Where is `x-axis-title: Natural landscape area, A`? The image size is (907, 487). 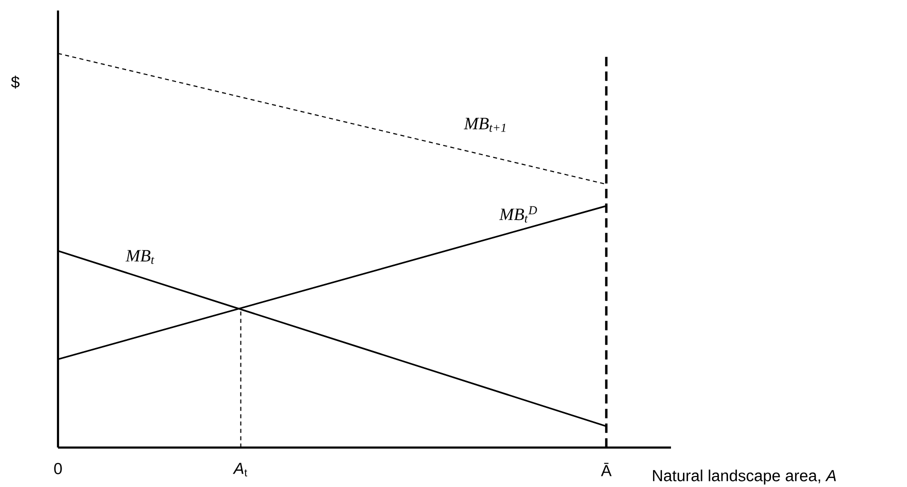 x-axis-title: Natural landscape area, A is located at coordinates (744, 477).